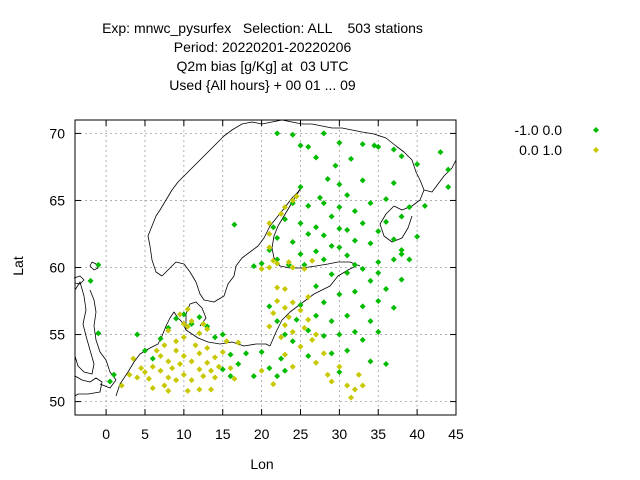 The height and width of the screenshot is (480, 640). I want to click on y-tick-label: 50, so click(57, 402).